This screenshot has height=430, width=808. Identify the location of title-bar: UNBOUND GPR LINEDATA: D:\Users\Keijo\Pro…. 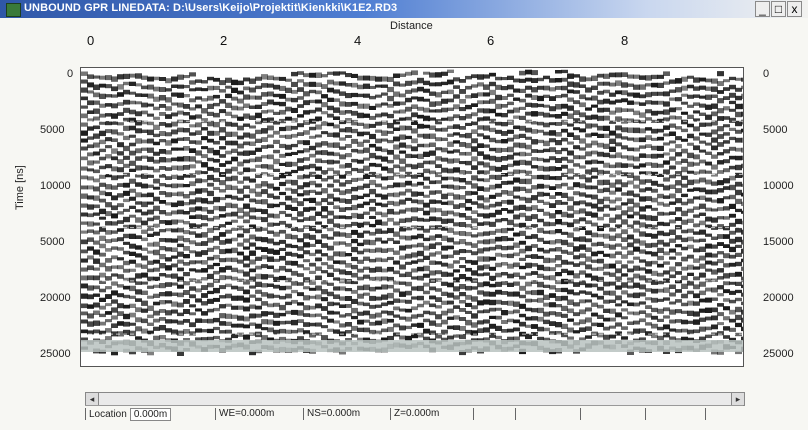
(404, 9).